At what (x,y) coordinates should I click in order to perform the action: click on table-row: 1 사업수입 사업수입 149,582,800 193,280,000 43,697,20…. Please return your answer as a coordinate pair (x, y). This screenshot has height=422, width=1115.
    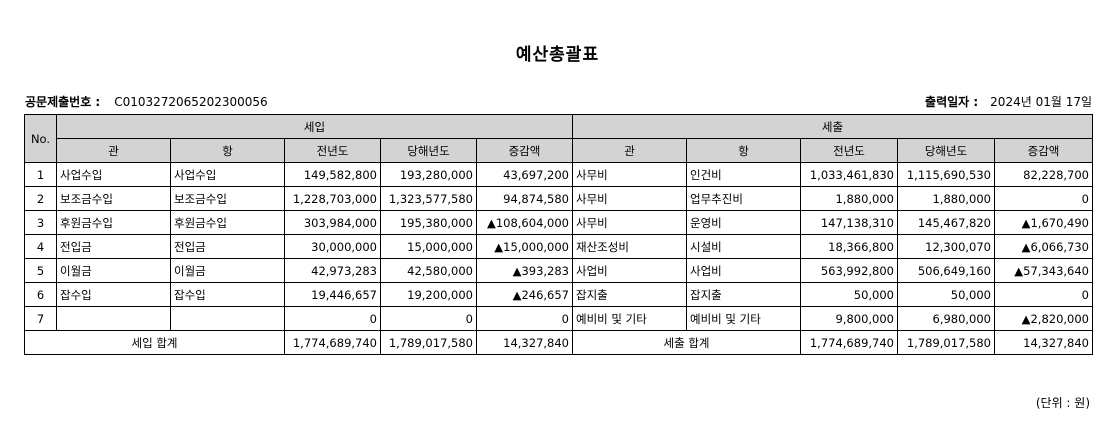
    Looking at the image, I should click on (558, 174).